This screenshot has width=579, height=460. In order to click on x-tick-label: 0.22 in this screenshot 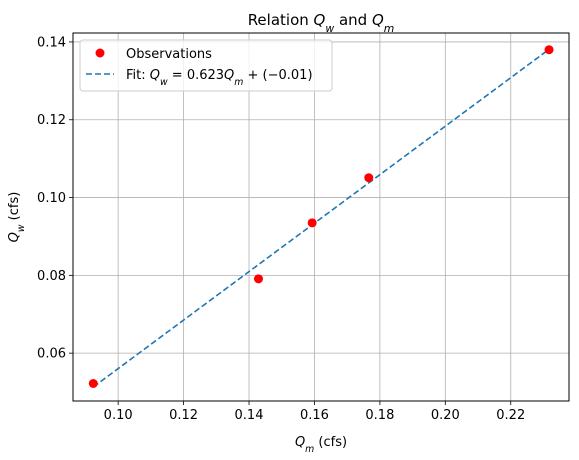, I will do `click(510, 415)`.